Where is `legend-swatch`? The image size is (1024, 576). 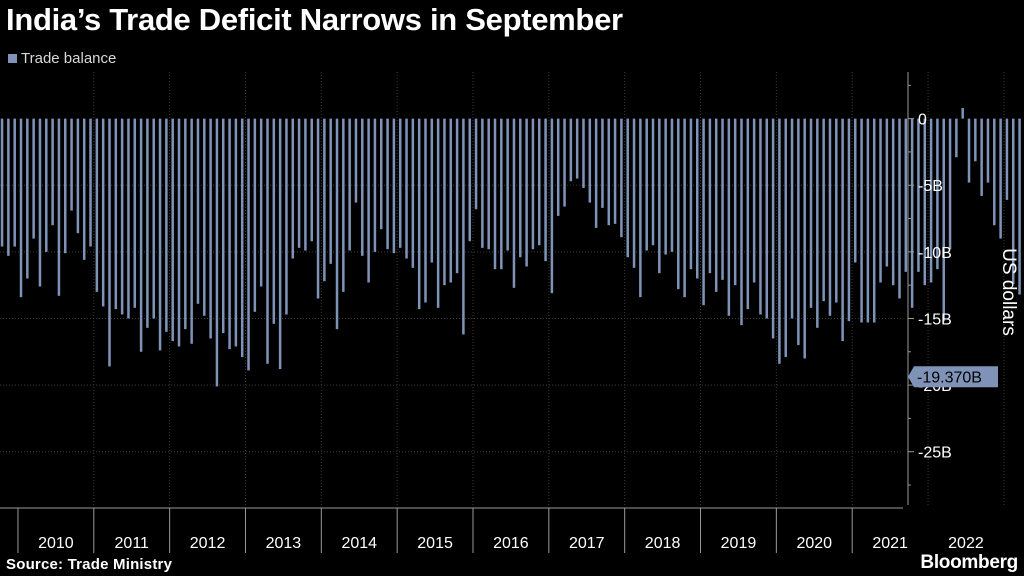 legend-swatch is located at coordinates (12, 58).